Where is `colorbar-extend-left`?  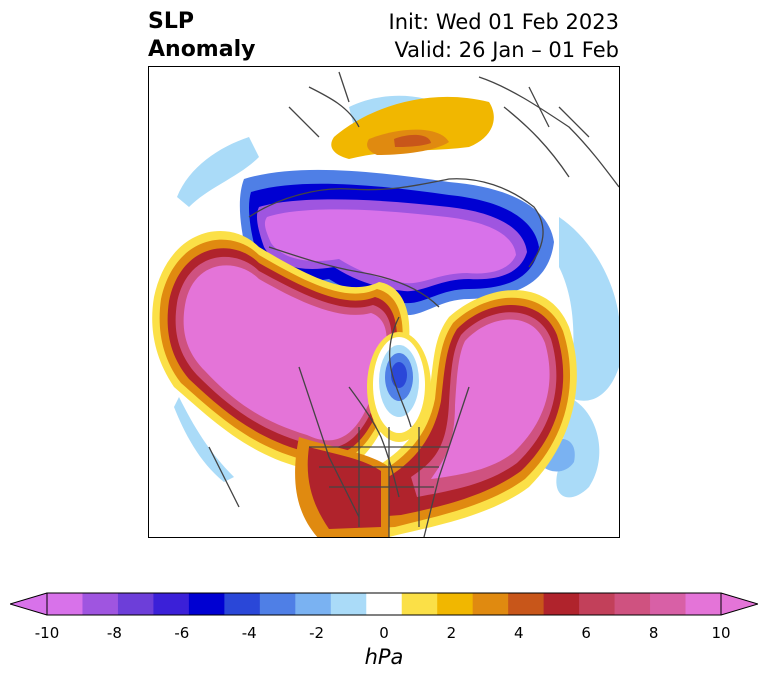
colorbar-extend-left is located at coordinates (28, 604).